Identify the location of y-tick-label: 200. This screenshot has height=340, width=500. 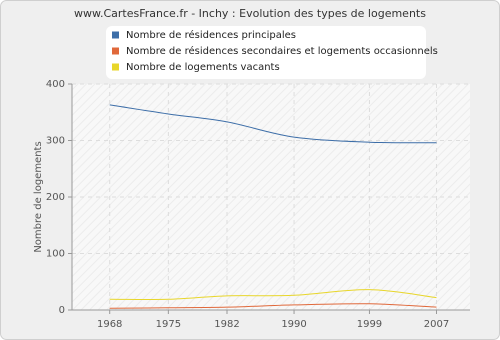
(55, 197).